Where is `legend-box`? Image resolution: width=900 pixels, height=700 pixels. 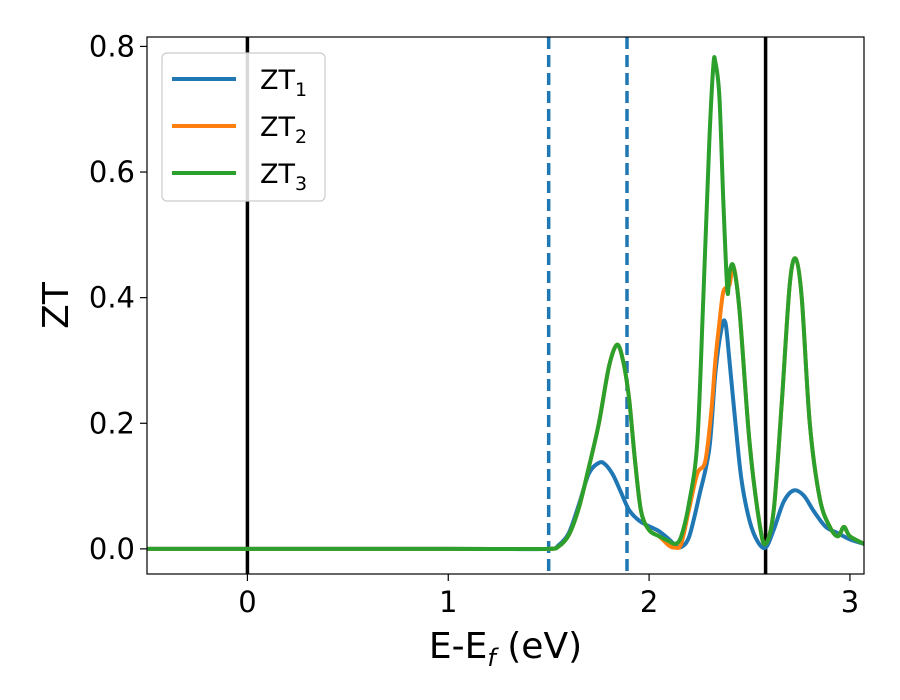
legend-box is located at coordinates (243, 127).